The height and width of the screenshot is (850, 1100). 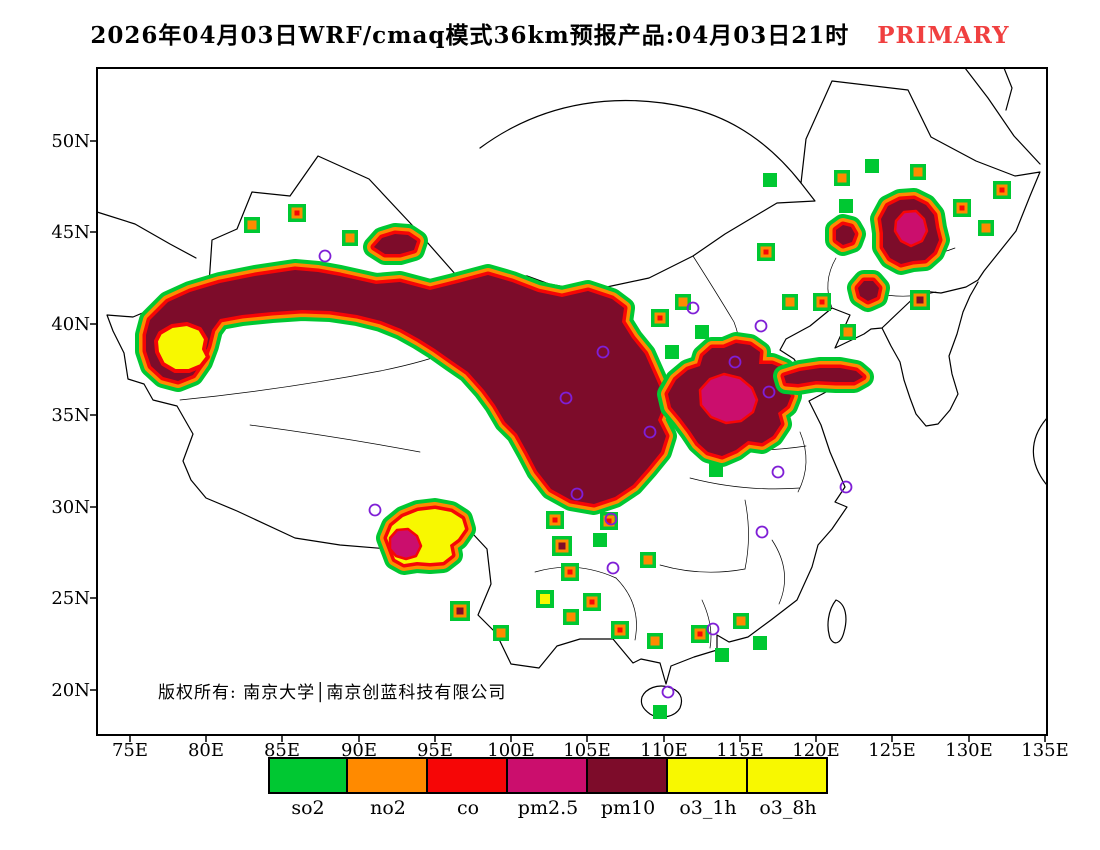 I want to click on pm25-core-north-china, so click(x=728, y=398).